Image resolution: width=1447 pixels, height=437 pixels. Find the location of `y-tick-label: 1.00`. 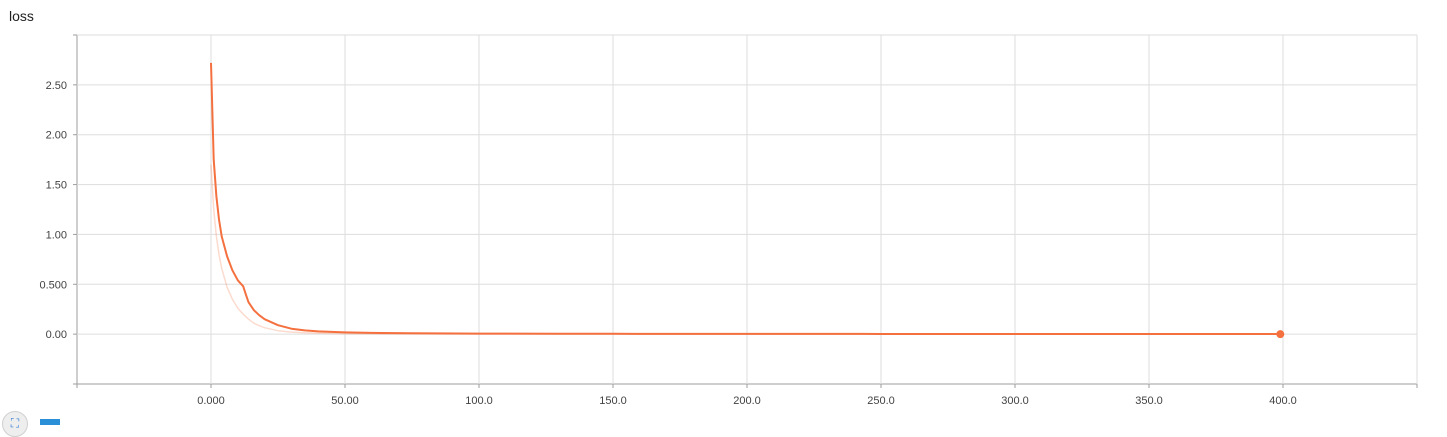

y-tick-label: 1.00 is located at coordinates (56, 235).